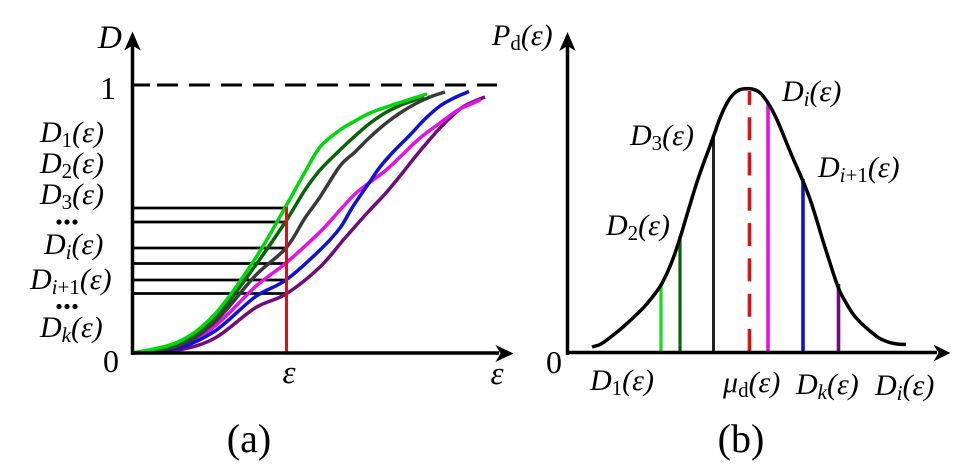 This screenshot has width=970, height=469. Describe the element at coordinates (249, 438) in the screenshot. I see `svg-text: (a)` at that location.